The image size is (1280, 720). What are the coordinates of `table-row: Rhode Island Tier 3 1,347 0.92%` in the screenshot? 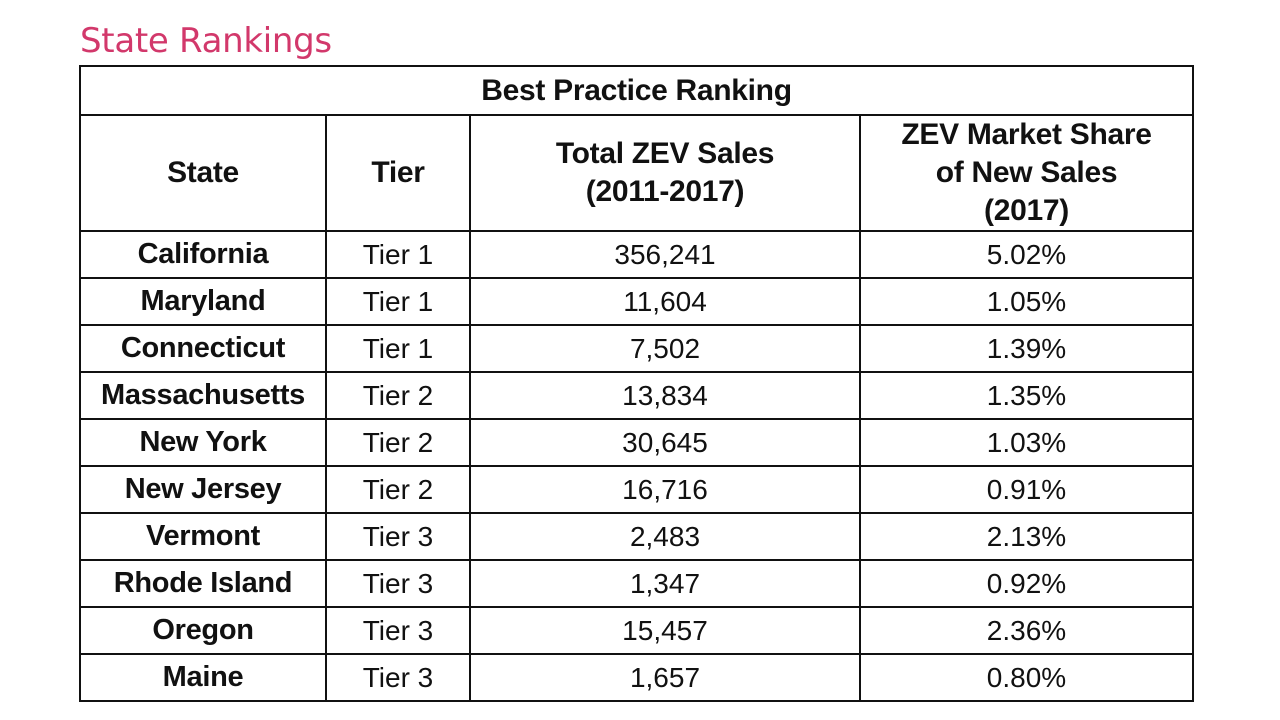 It's located at (636, 583).